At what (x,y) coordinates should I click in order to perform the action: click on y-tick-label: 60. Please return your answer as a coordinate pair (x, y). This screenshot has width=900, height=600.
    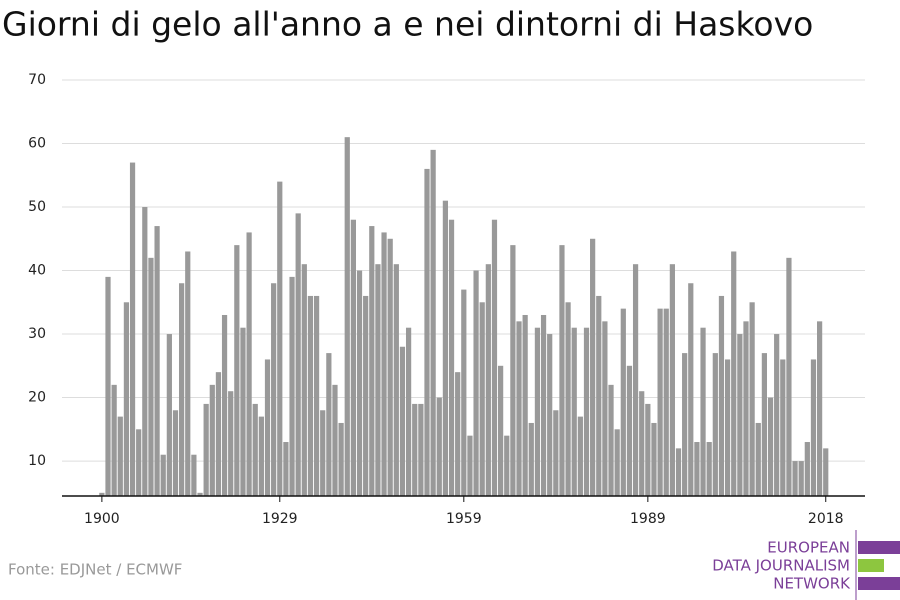
    Looking at the image, I should click on (37, 144).